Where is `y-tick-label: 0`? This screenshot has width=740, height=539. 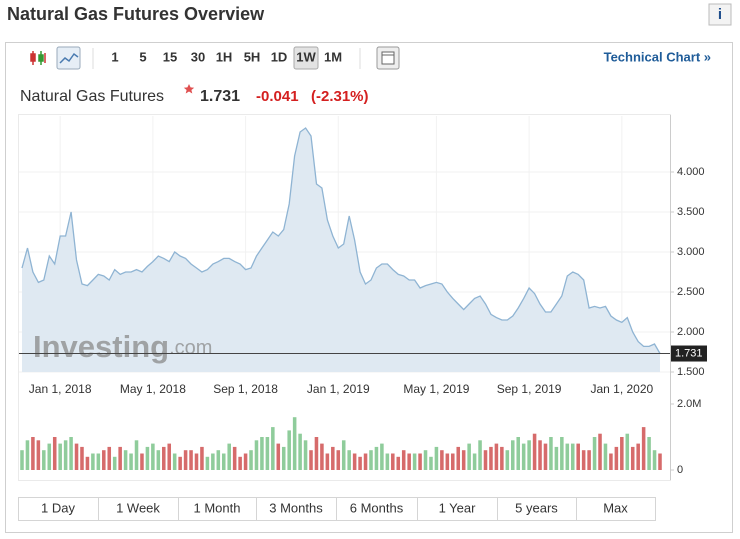
y-tick-label: 0 is located at coordinates (680, 470).